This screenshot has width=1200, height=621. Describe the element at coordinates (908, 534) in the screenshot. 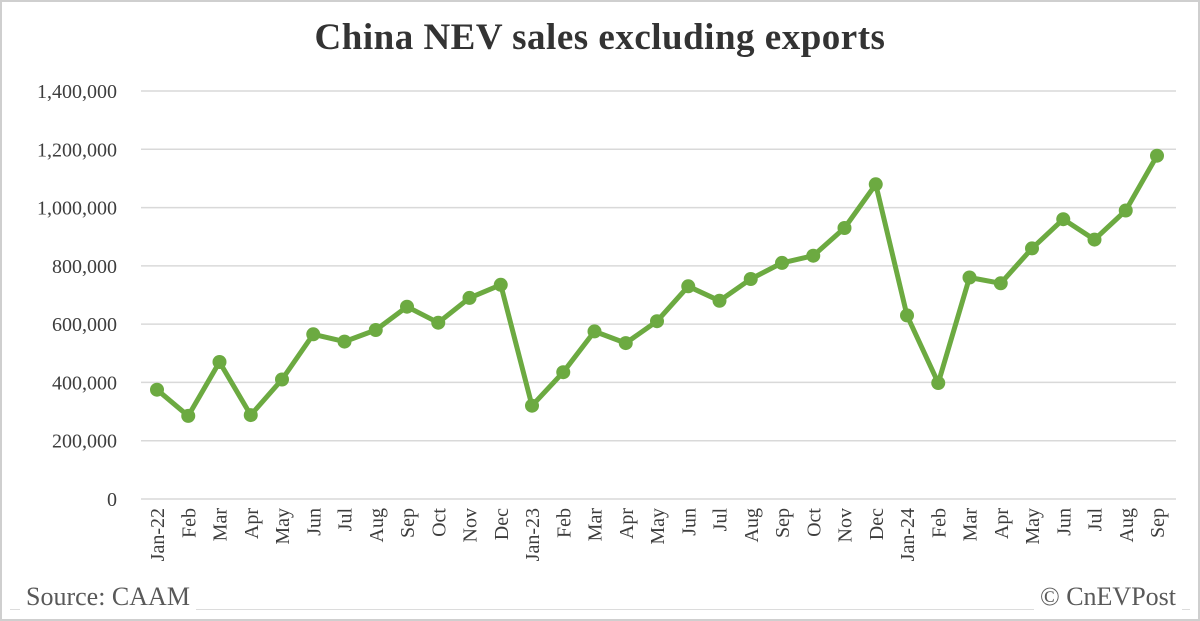

I see `x-axis-tick-label: Jan-24` at that location.